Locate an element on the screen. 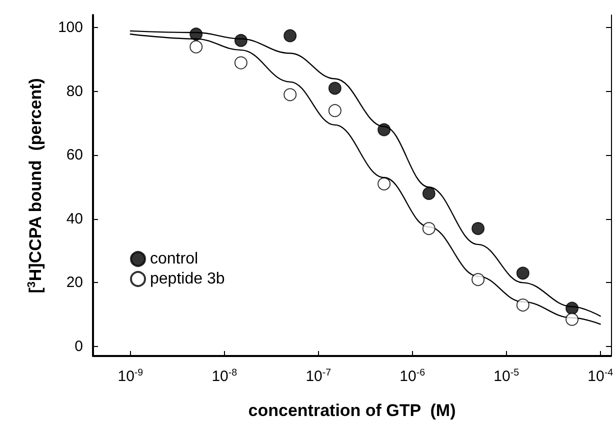 The image size is (616, 427). x-axis-title: concentration of GTP (M) is located at coordinates (352, 410).